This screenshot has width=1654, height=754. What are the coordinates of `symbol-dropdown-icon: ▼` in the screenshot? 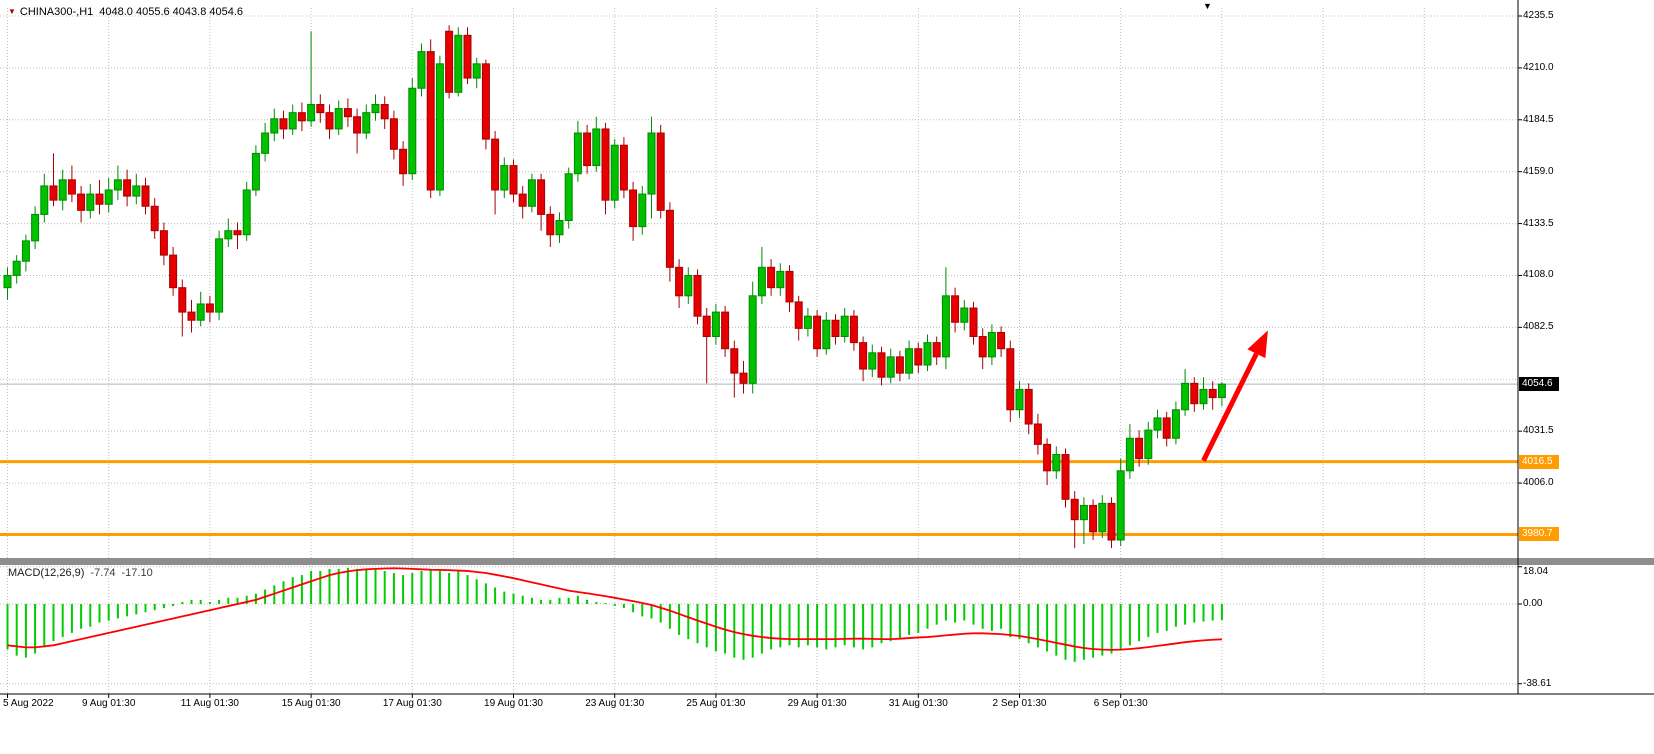 It's located at (12, 11).